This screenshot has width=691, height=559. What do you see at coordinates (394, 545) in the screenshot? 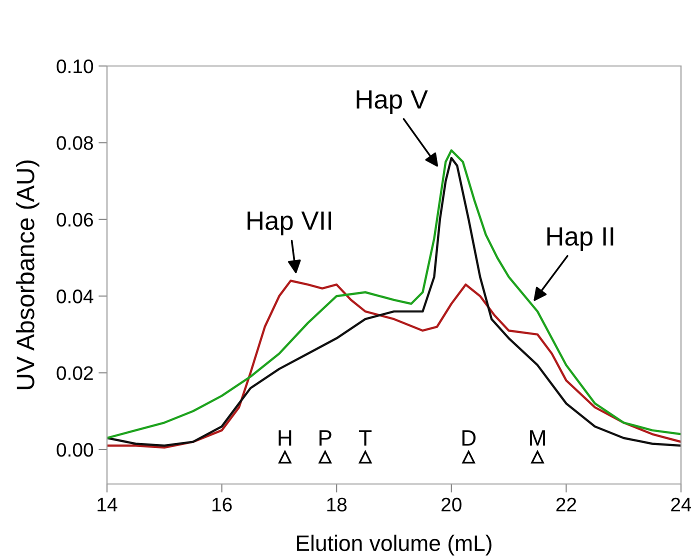
I see `x-axis-title: Elution volume (mL)` at bounding box center [394, 545].